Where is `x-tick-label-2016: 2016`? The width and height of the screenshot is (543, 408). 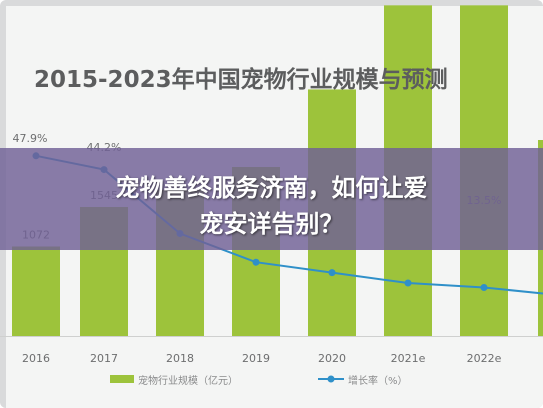 x-tick-label-2016: 2016 is located at coordinates (36, 358).